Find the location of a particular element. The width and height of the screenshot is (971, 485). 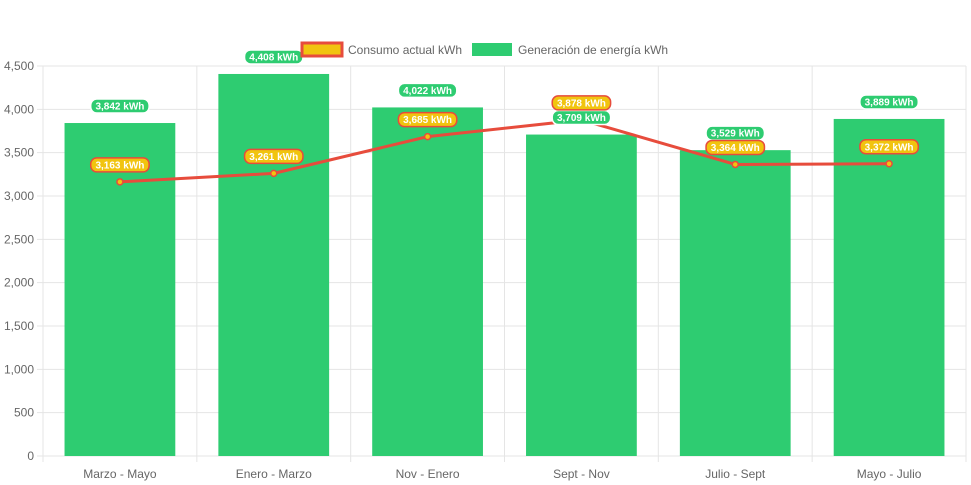

data-label-consumo: 3,878 kWh is located at coordinates (581, 103).